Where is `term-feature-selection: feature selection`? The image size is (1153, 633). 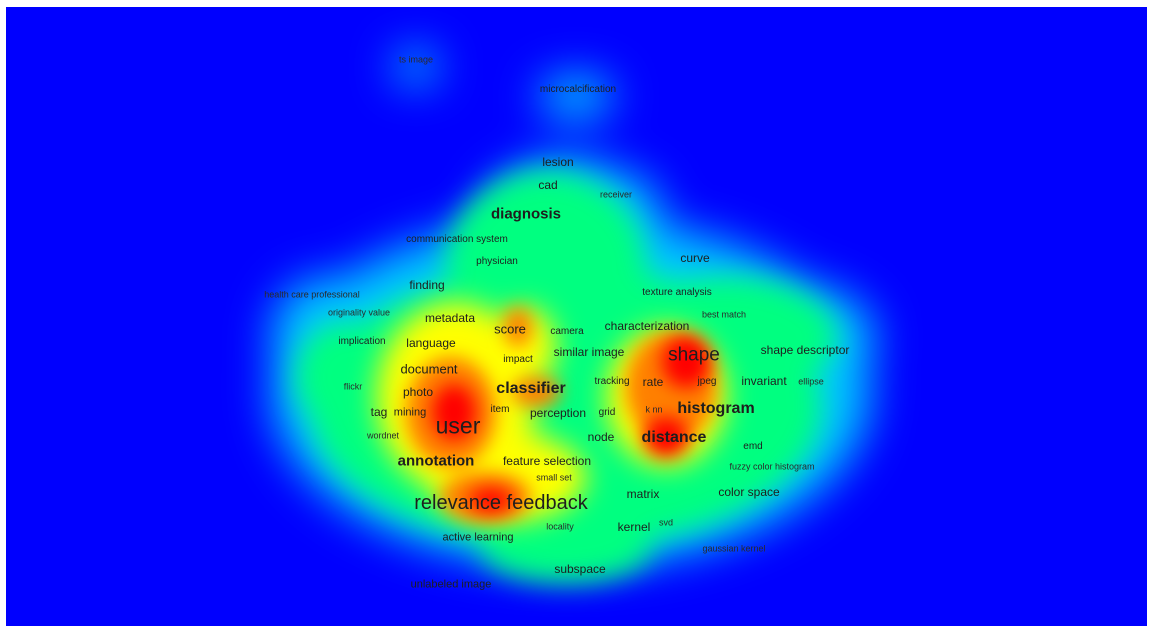
term-feature-selection: feature selection is located at coordinates (547, 461).